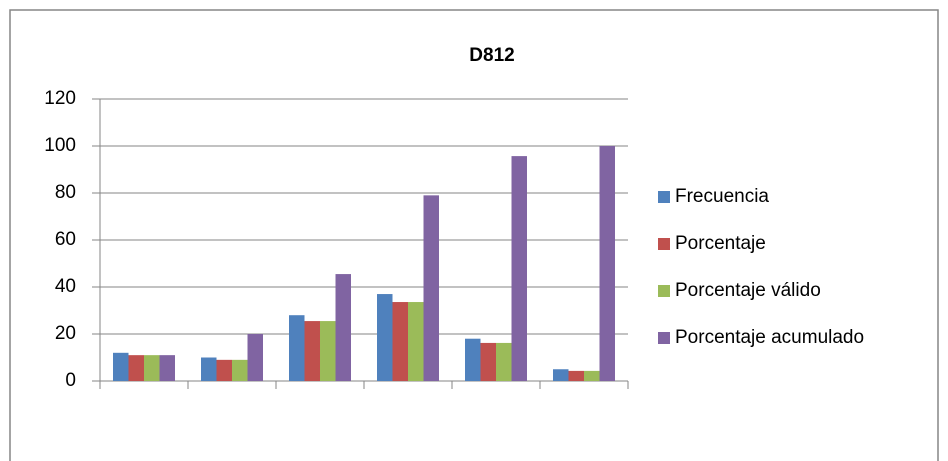 This screenshot has height=461, width=948. What do you see at coordinates (65, 286) in the screenshot?
I see `y-tick-label: 40` at bounding box center [65, 286].